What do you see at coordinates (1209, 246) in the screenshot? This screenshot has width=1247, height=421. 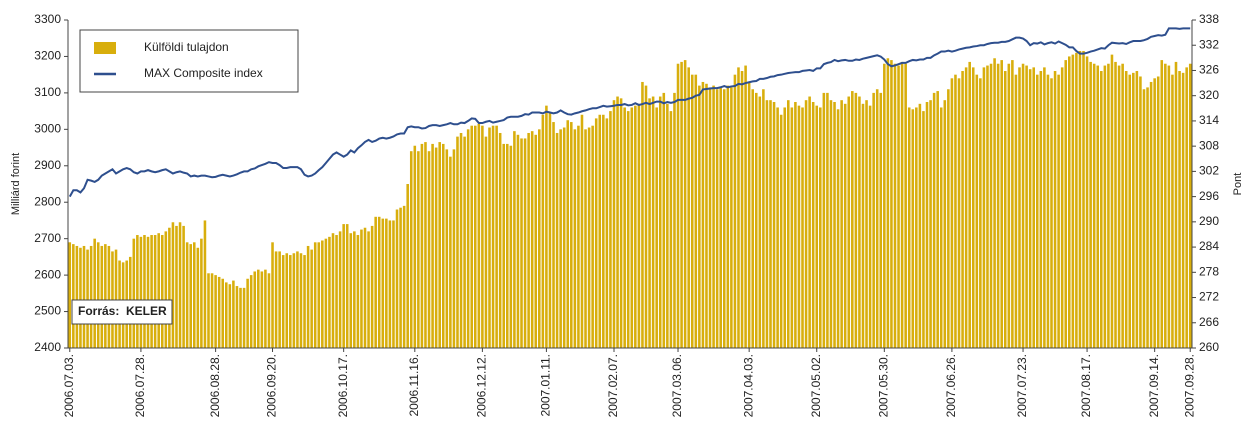 I see `y2-tick-label: 284` at bounding box center [1209, 246].